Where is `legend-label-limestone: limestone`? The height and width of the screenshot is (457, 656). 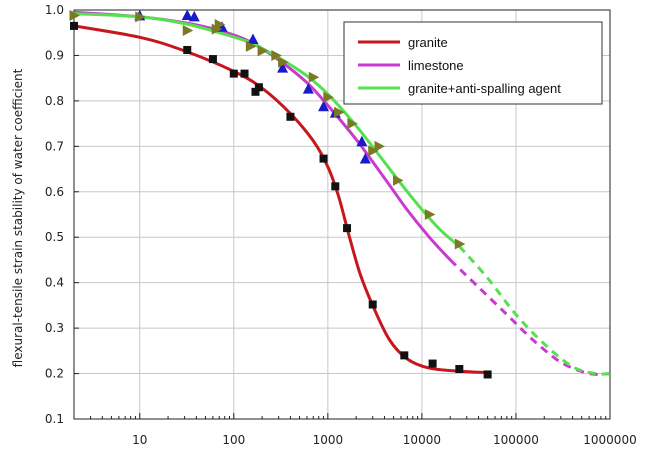 legend-label-limestone: limestone is located at coordinates (436, 65).